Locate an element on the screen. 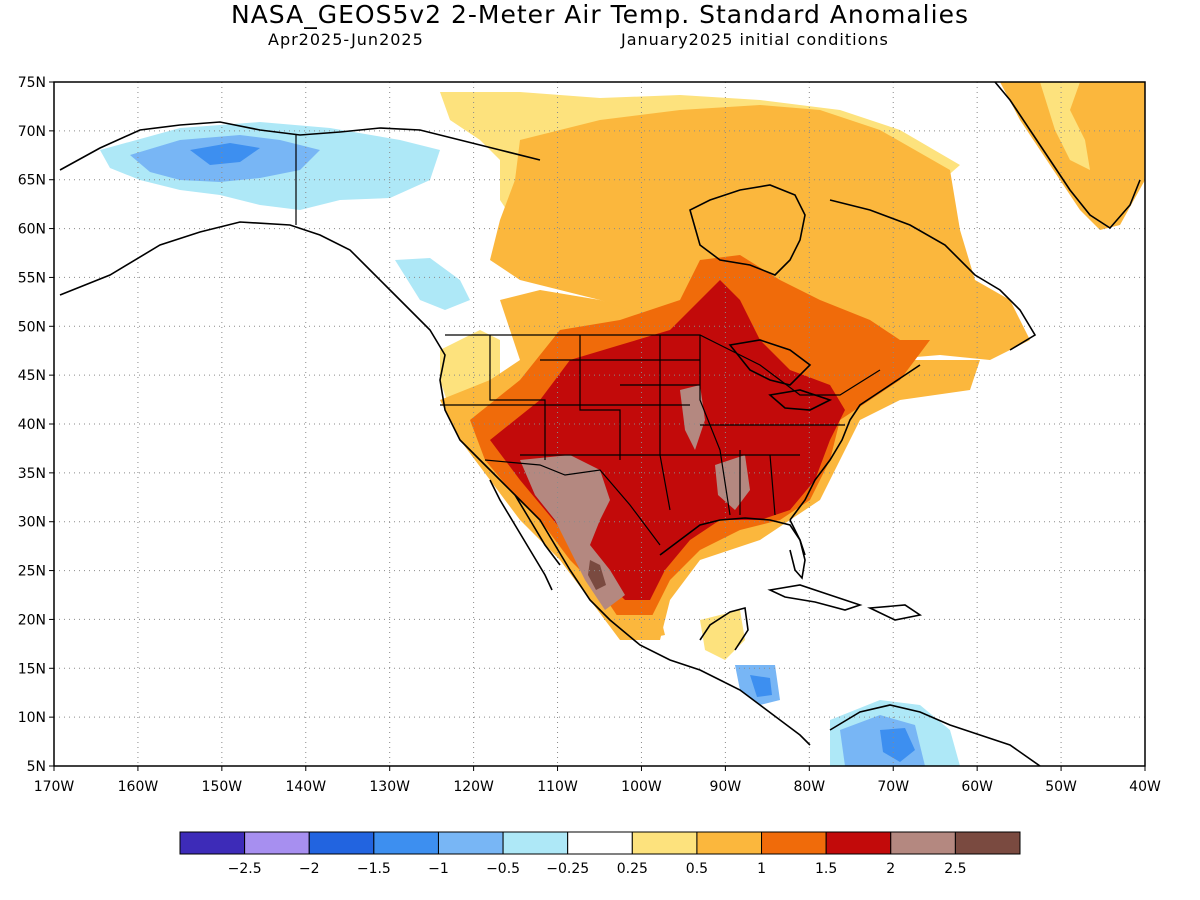 This screenshot has height=900, width=1200. colorbar-label: −1.5 is located at coordinates (374, 869).